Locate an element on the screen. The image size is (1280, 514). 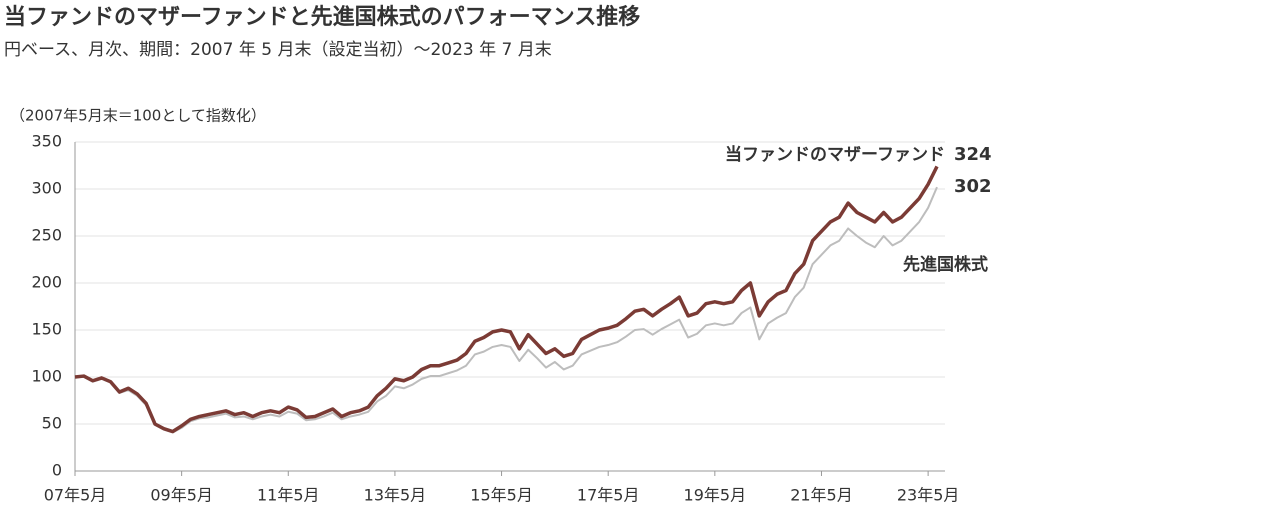
y-tick-label: 150 is located at coordinates (46, 329).